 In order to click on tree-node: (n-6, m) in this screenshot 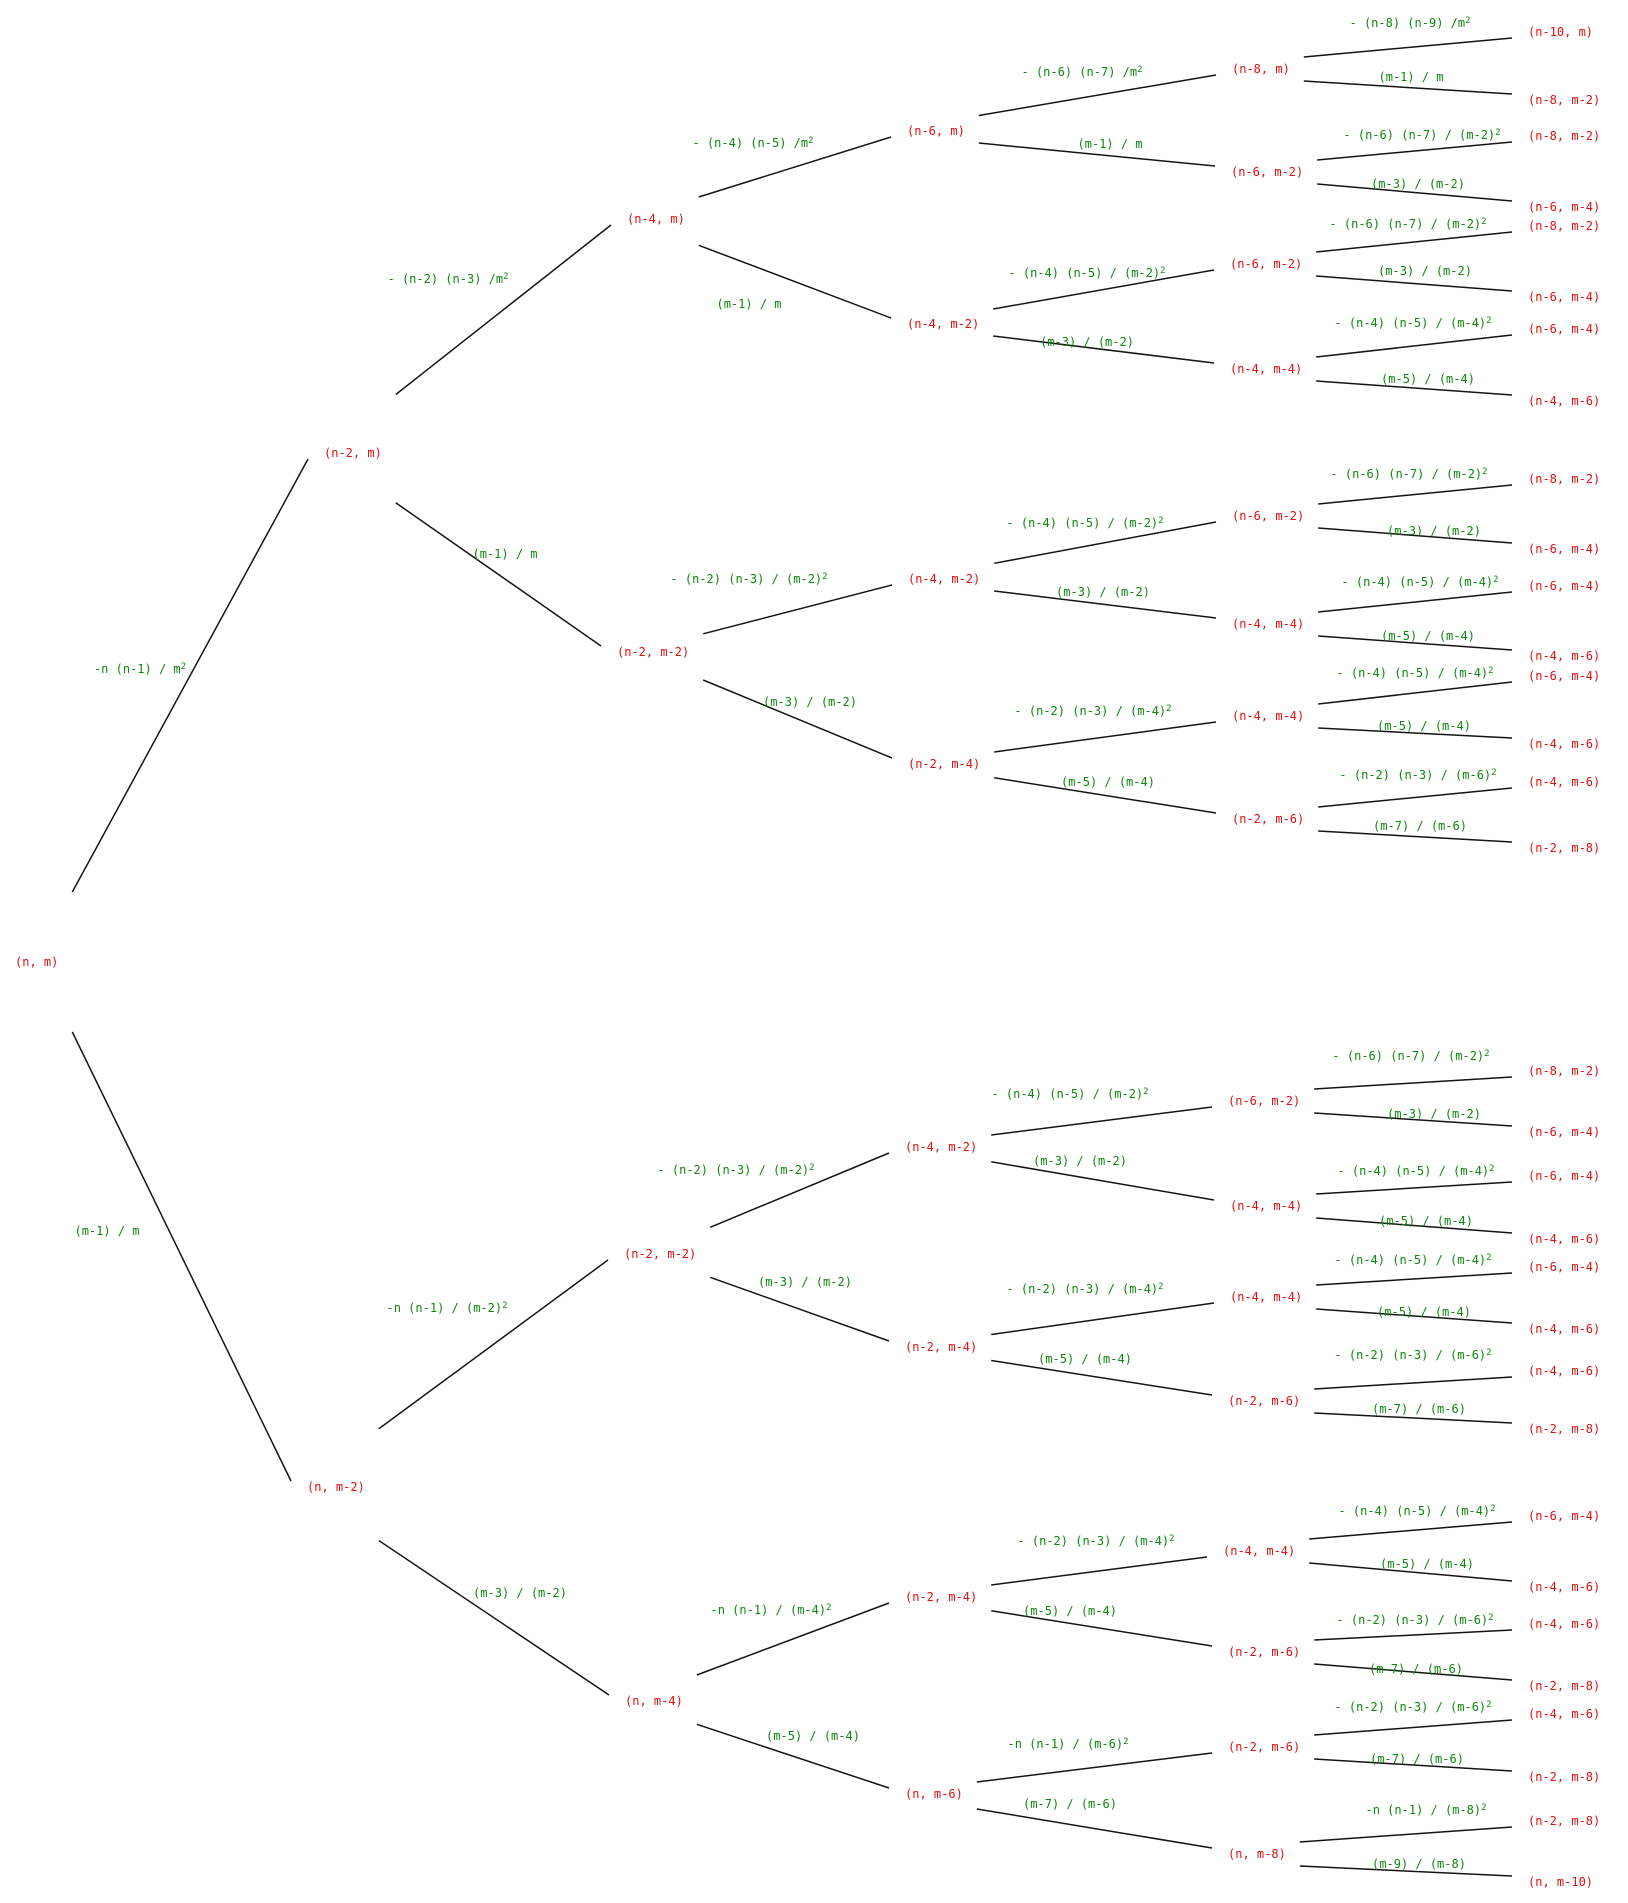, I will do `click(936, 131)`.